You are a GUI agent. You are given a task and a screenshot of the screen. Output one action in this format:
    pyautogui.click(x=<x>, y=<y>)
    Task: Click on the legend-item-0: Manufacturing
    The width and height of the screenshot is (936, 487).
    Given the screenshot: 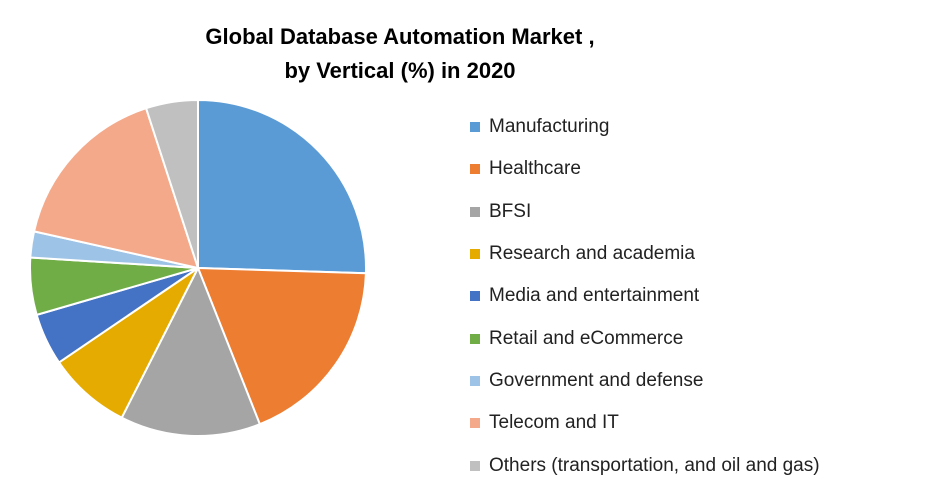 What is the action you would take?
    pyautogui.click(x=700, y=127)
    